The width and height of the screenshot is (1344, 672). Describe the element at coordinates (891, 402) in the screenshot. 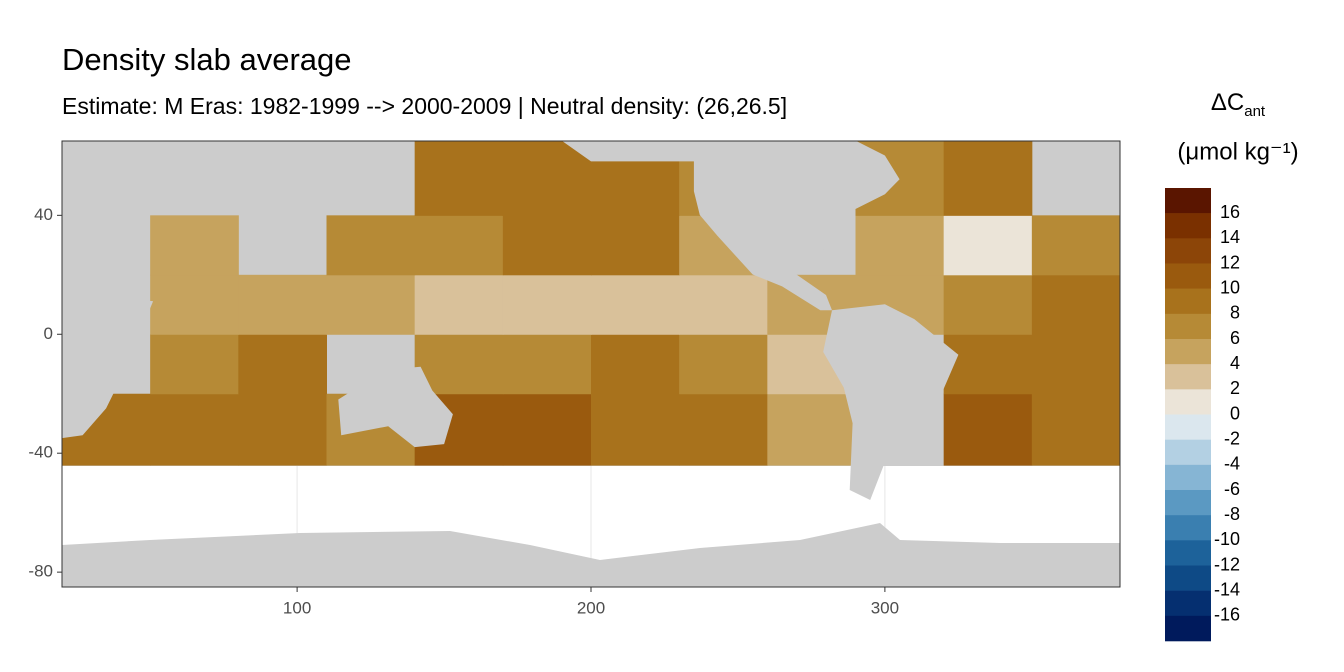

I see `south-america` at that location.